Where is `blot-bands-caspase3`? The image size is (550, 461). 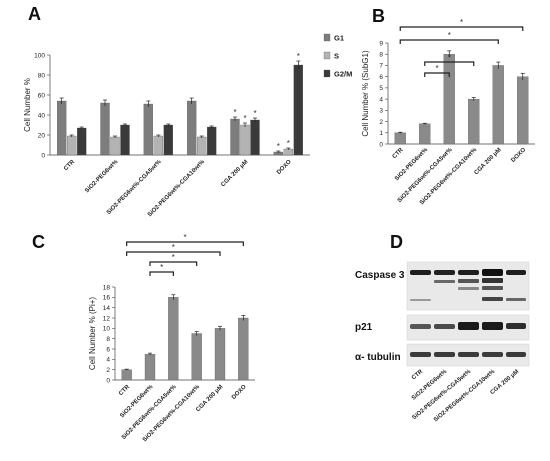 blot-bands-caspase3 is located at coordinates (468, 285).